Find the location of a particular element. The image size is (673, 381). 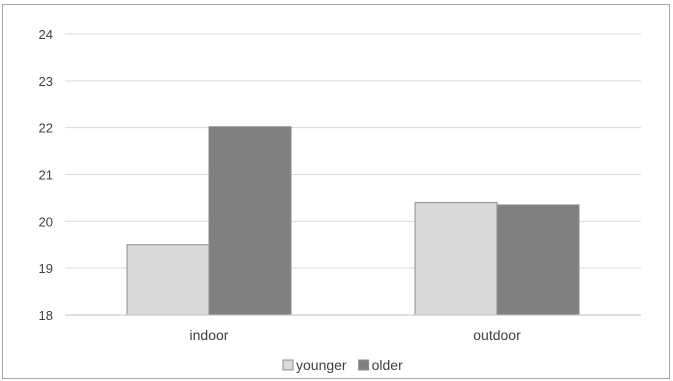

legend-label-older: older is located at coordinates (387, 365).